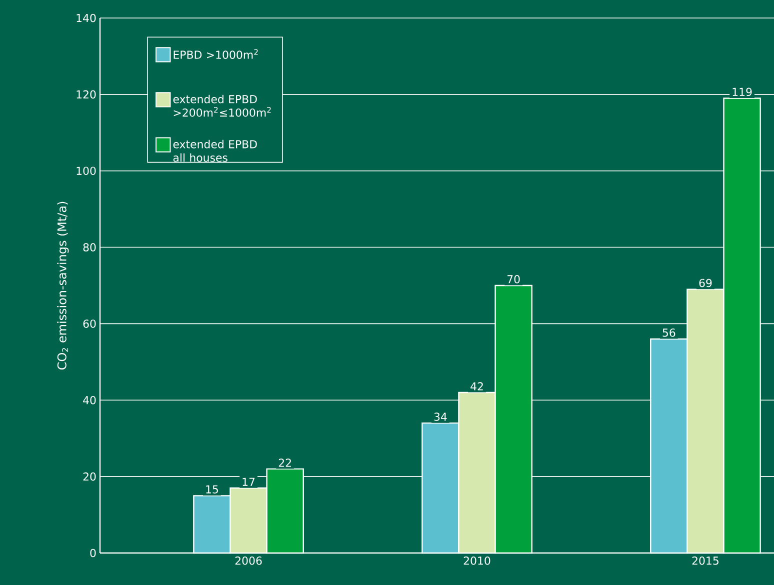 This screenshot has height=585, width=774. What do you see at coordinates (89, 247) in the screenshot?
I see `y-tick-label: 80` at bounding box center [89, 247].